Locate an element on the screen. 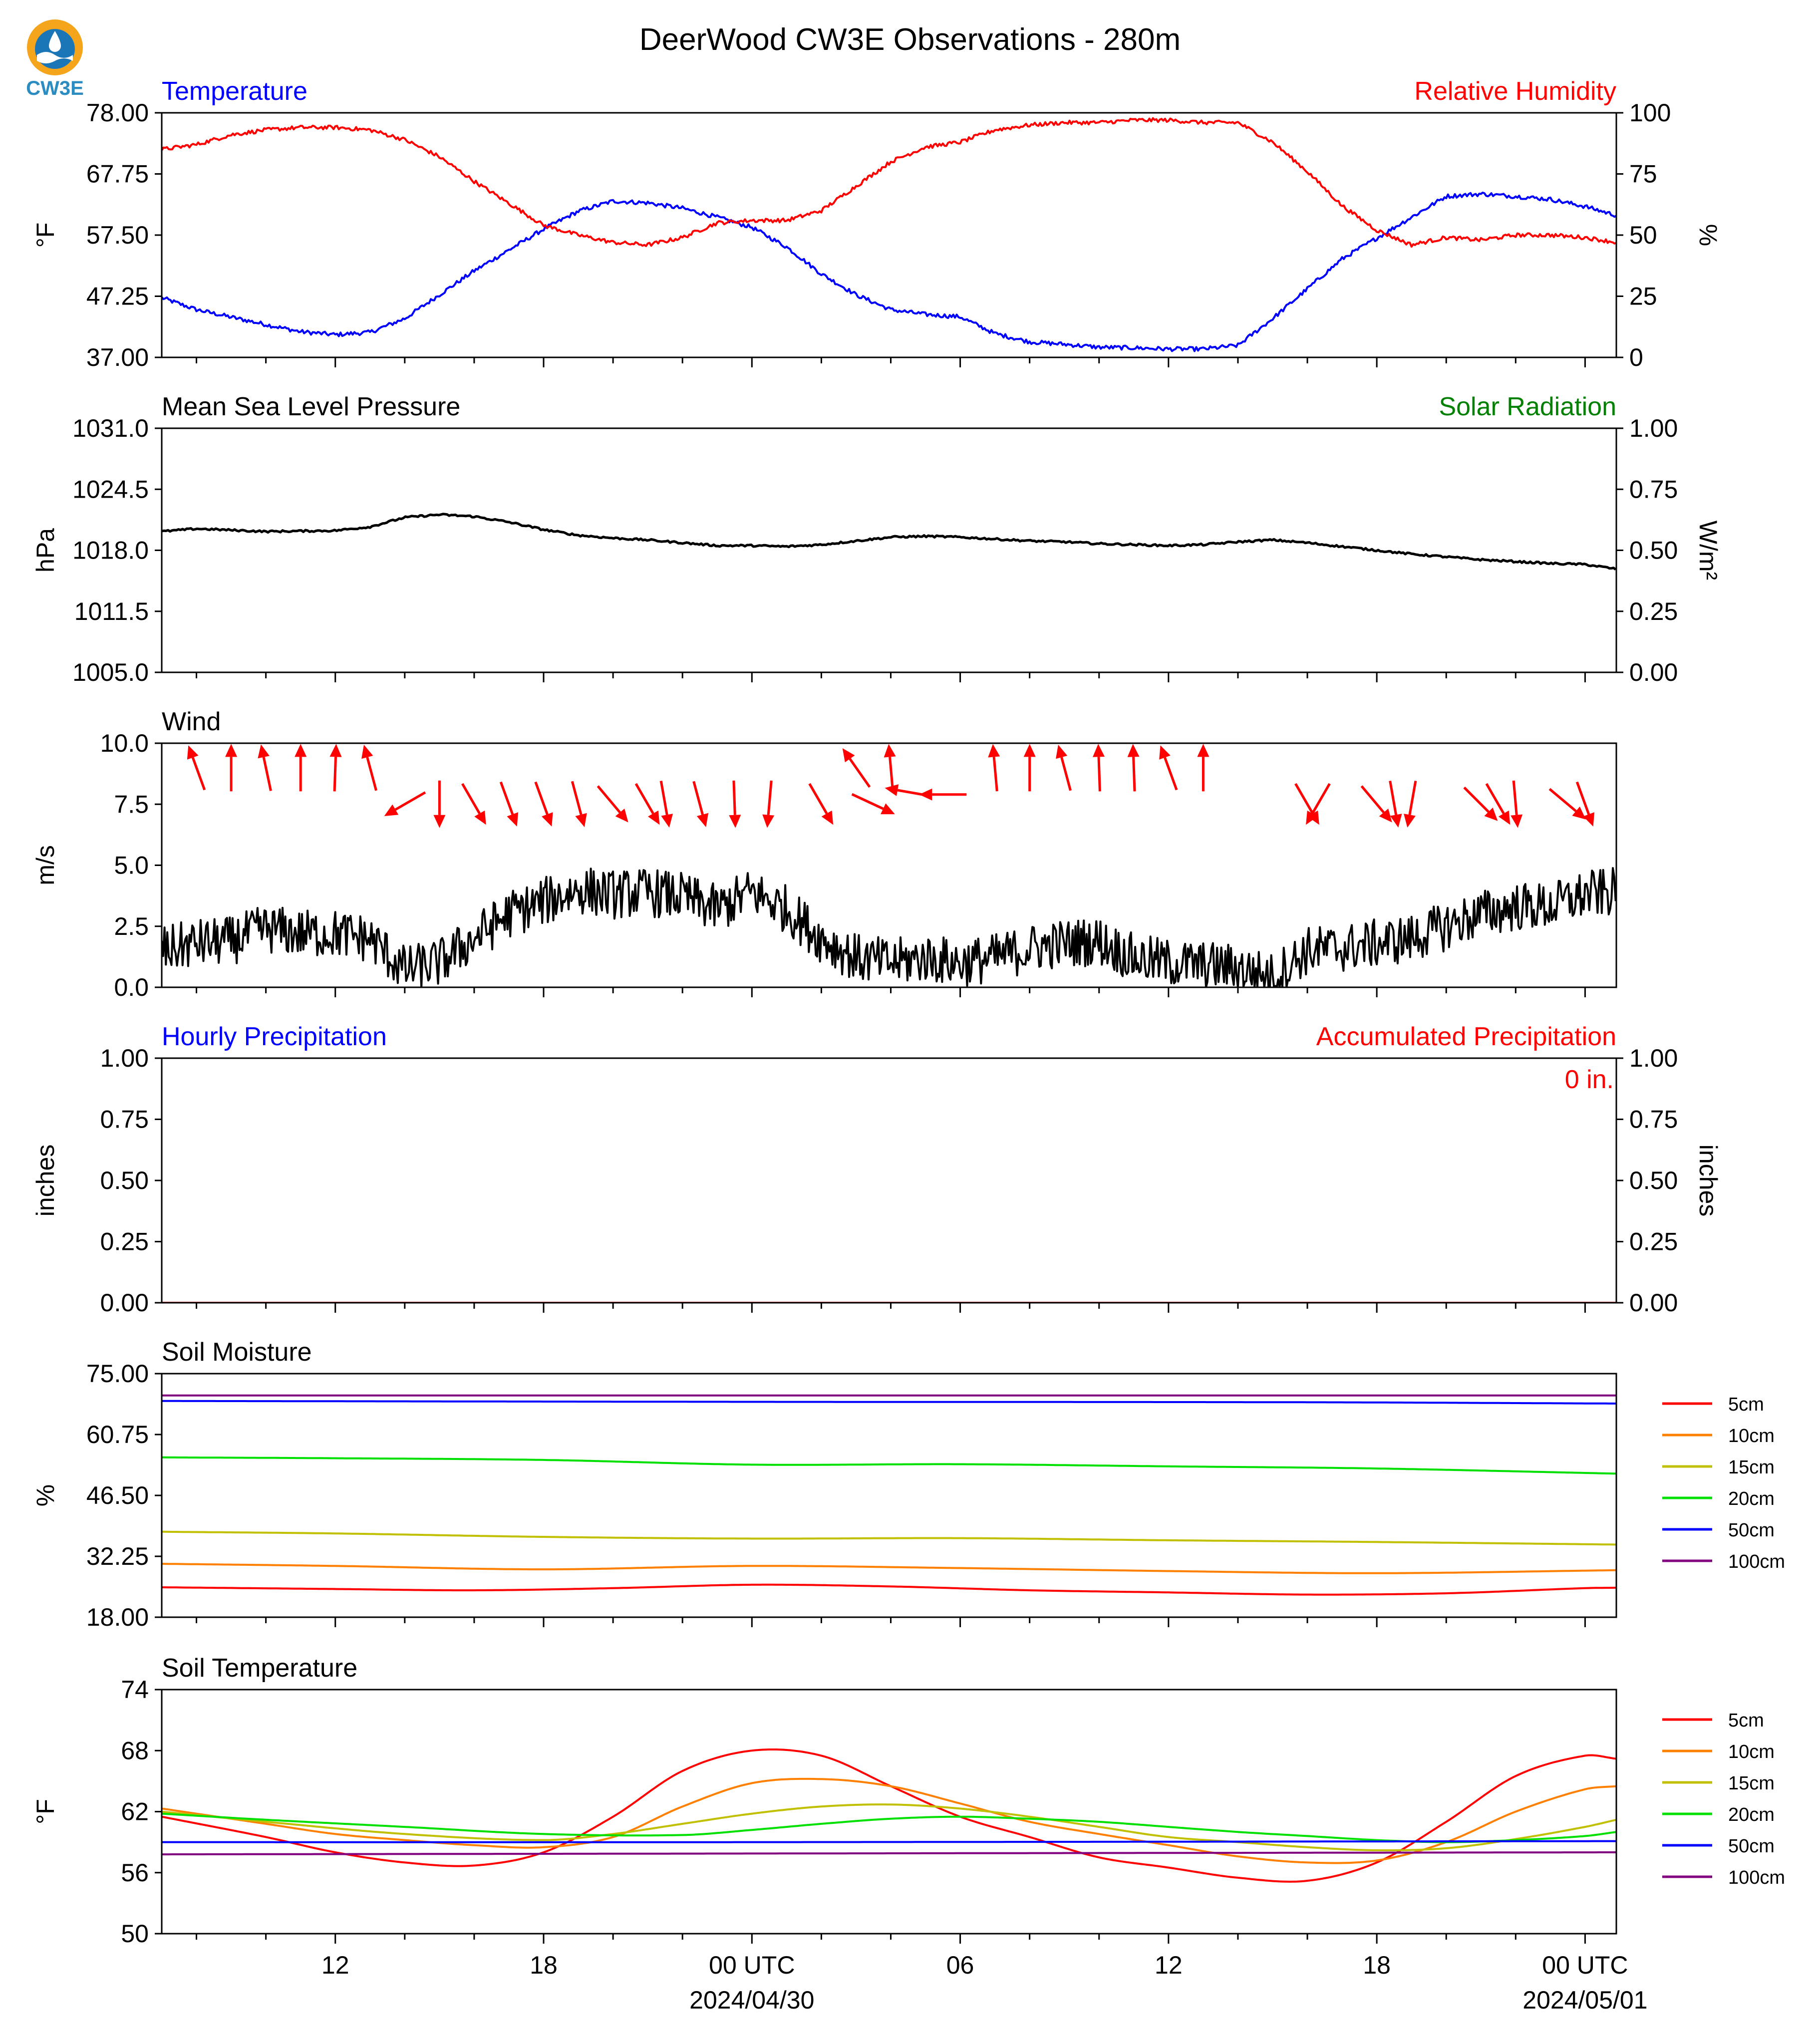 This screenshot has width=1820, height=2028. series-temperature is located at coordinates (889, 271).